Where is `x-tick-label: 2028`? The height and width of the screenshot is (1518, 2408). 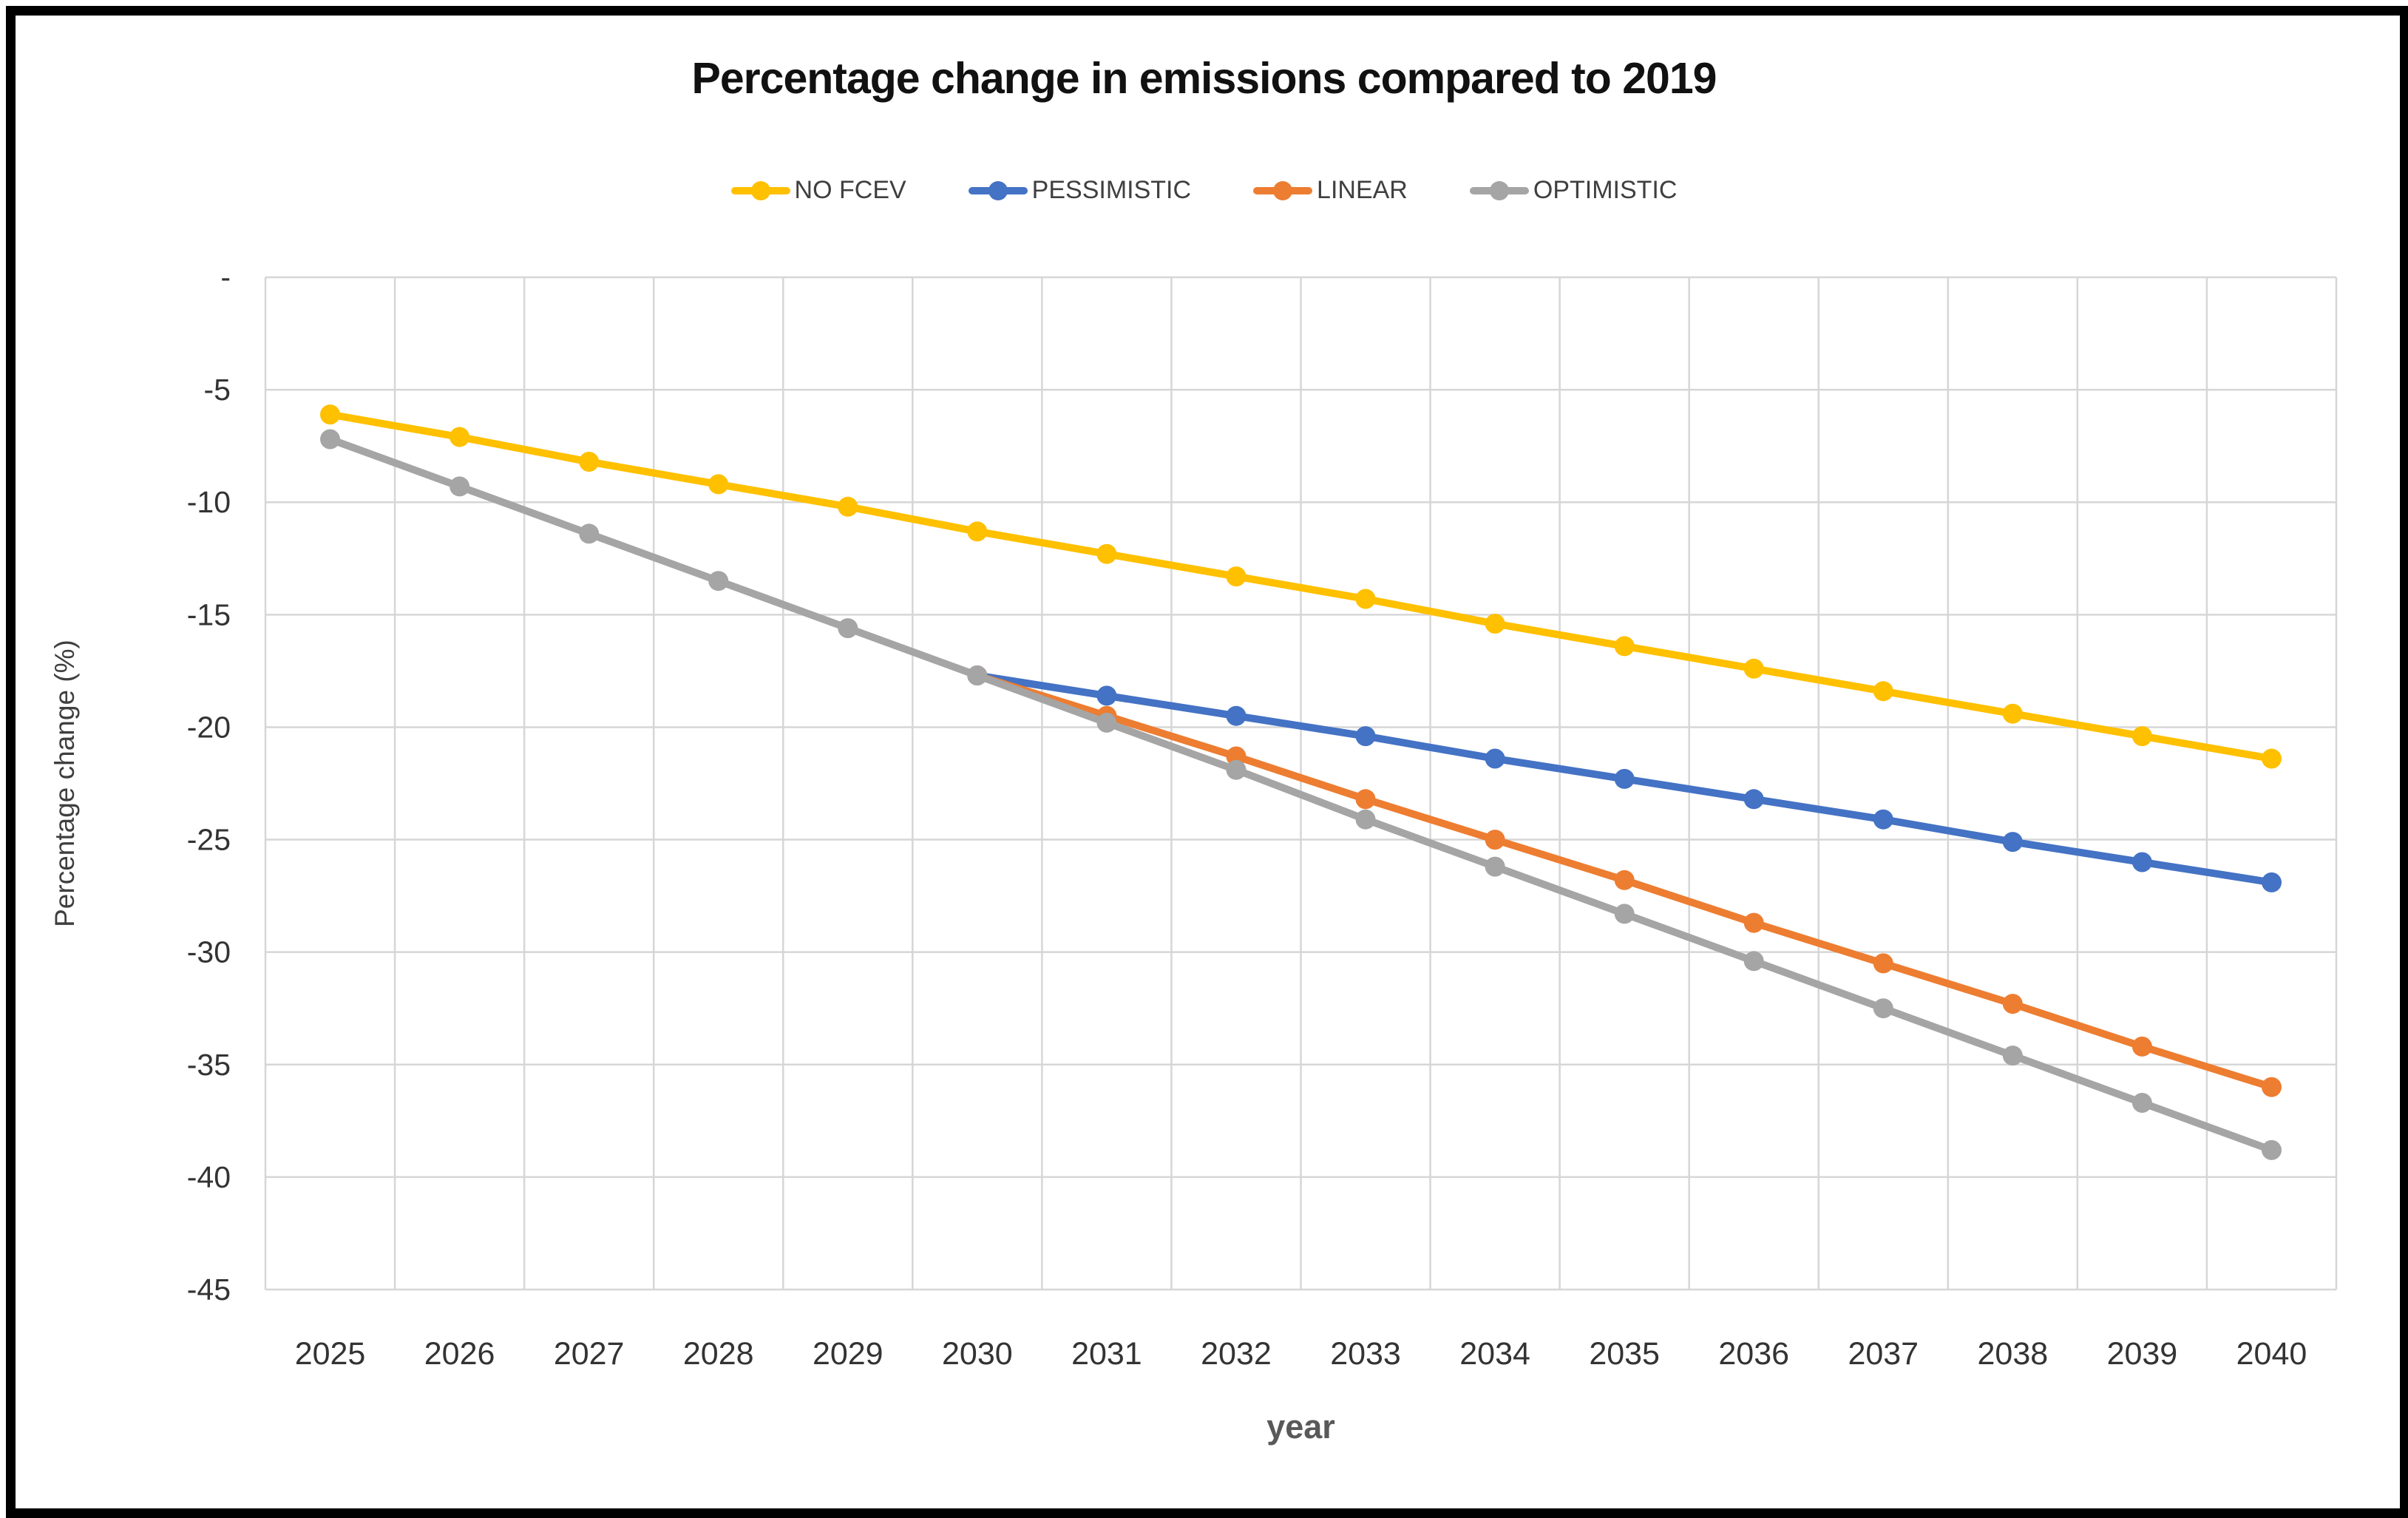
x-tick-label: 2028 is located at coordinates (718, 1354).